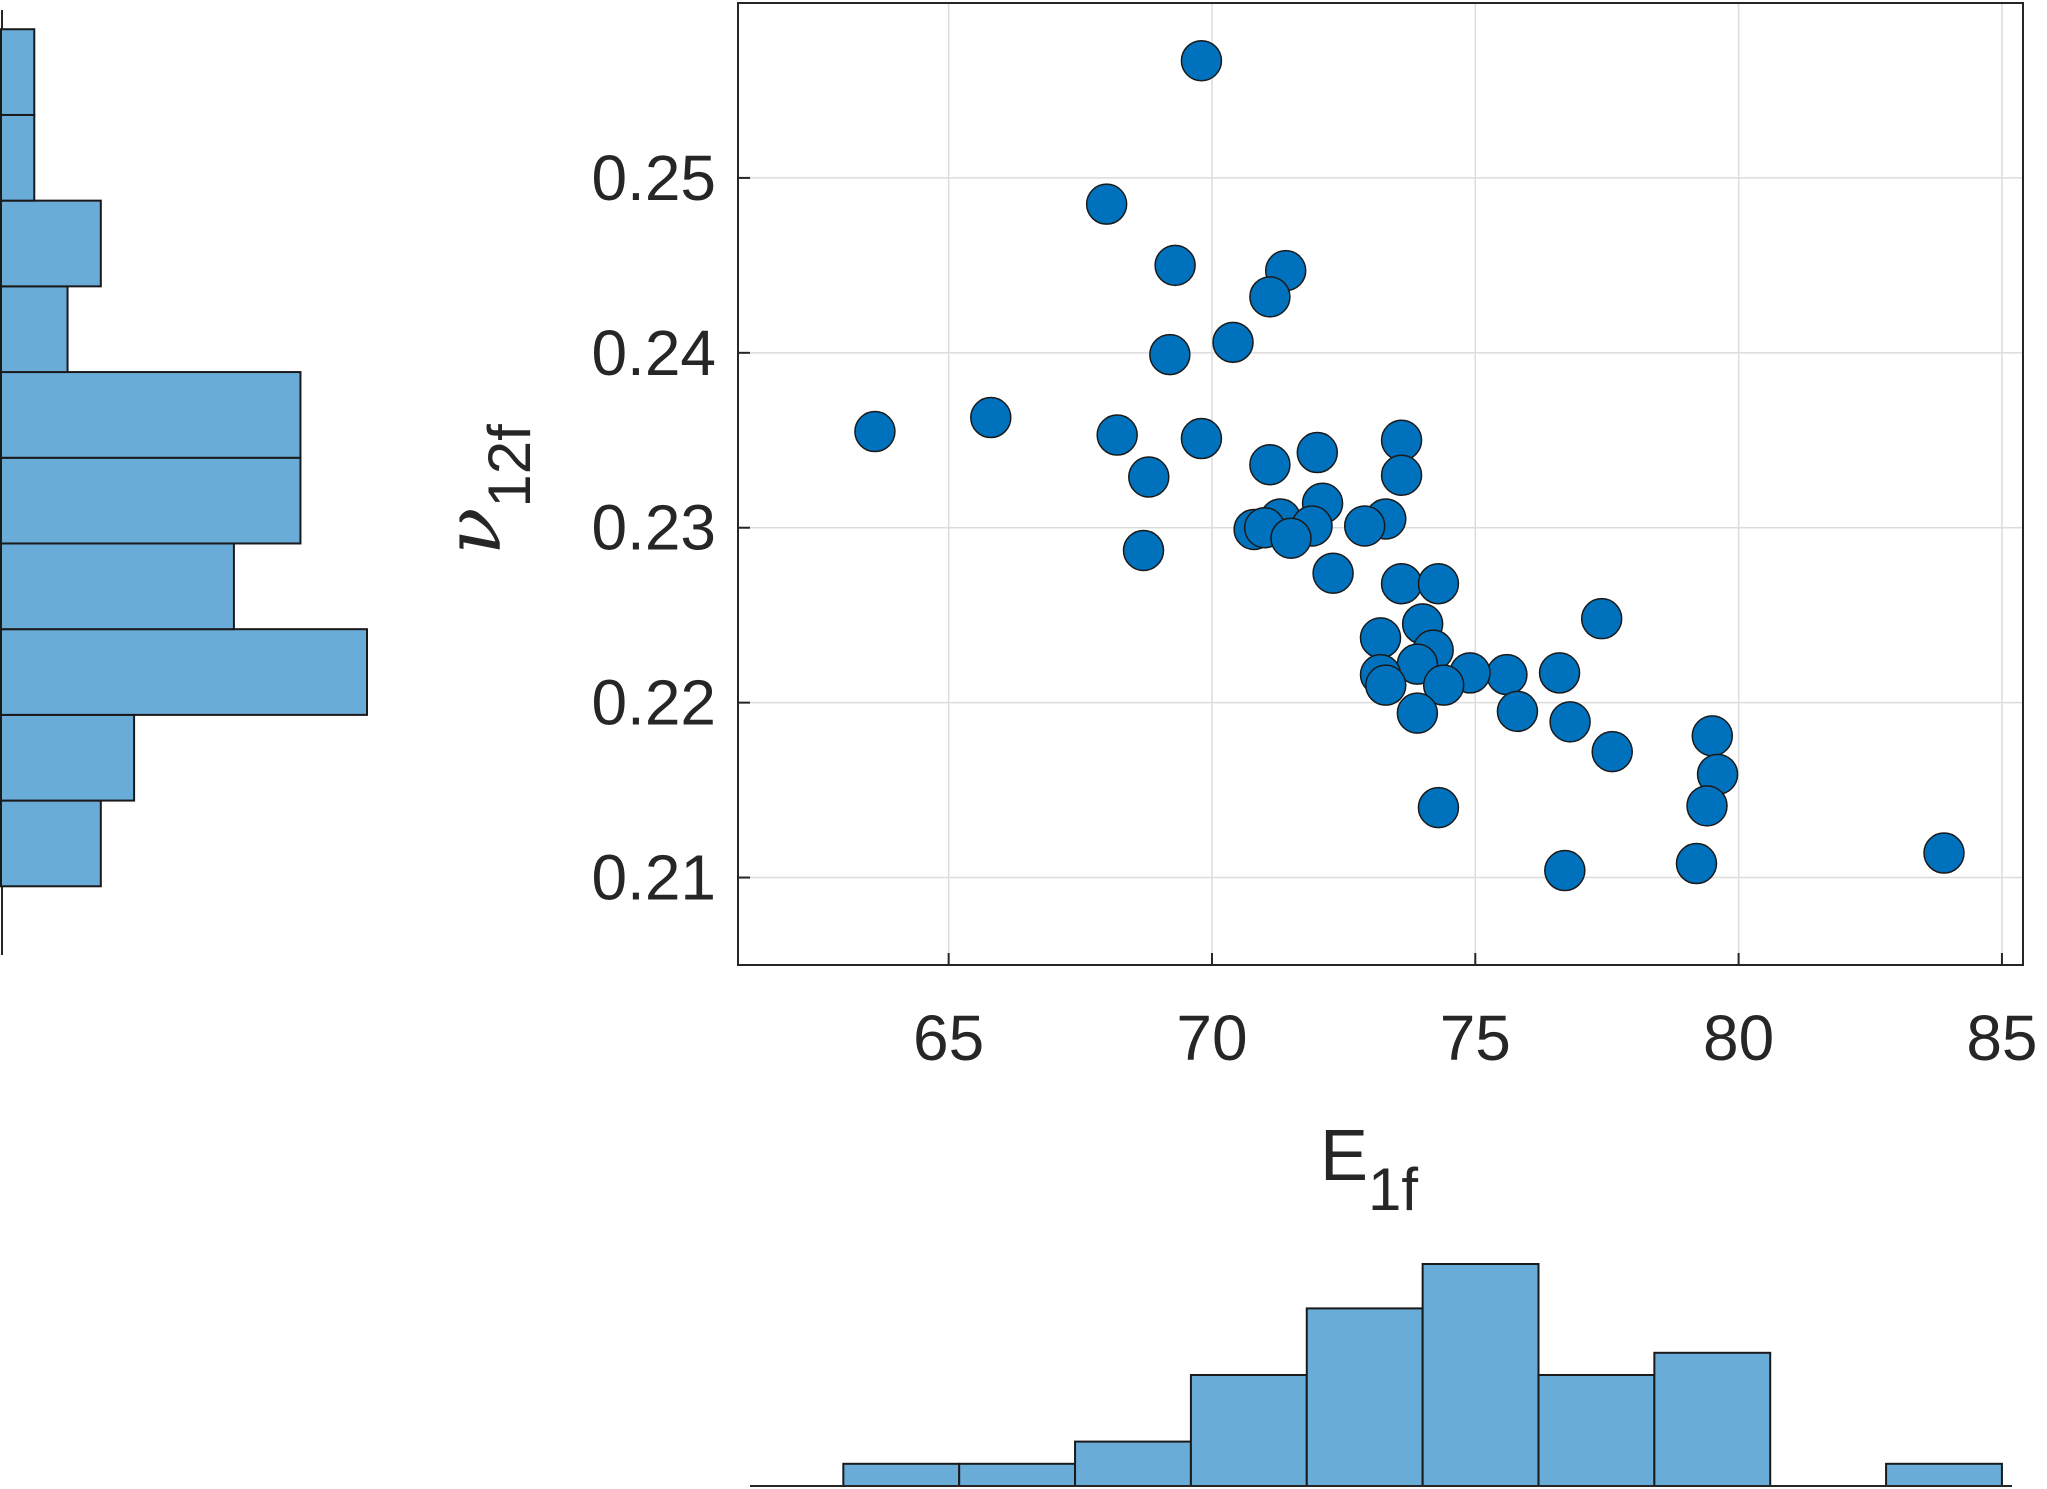 This screenshot has height=1489, width=2047. What do you see at coordinates (653, 703) in the screenshot?
I see `y-tick-label: 0.22` at bounding box center [653, 703].